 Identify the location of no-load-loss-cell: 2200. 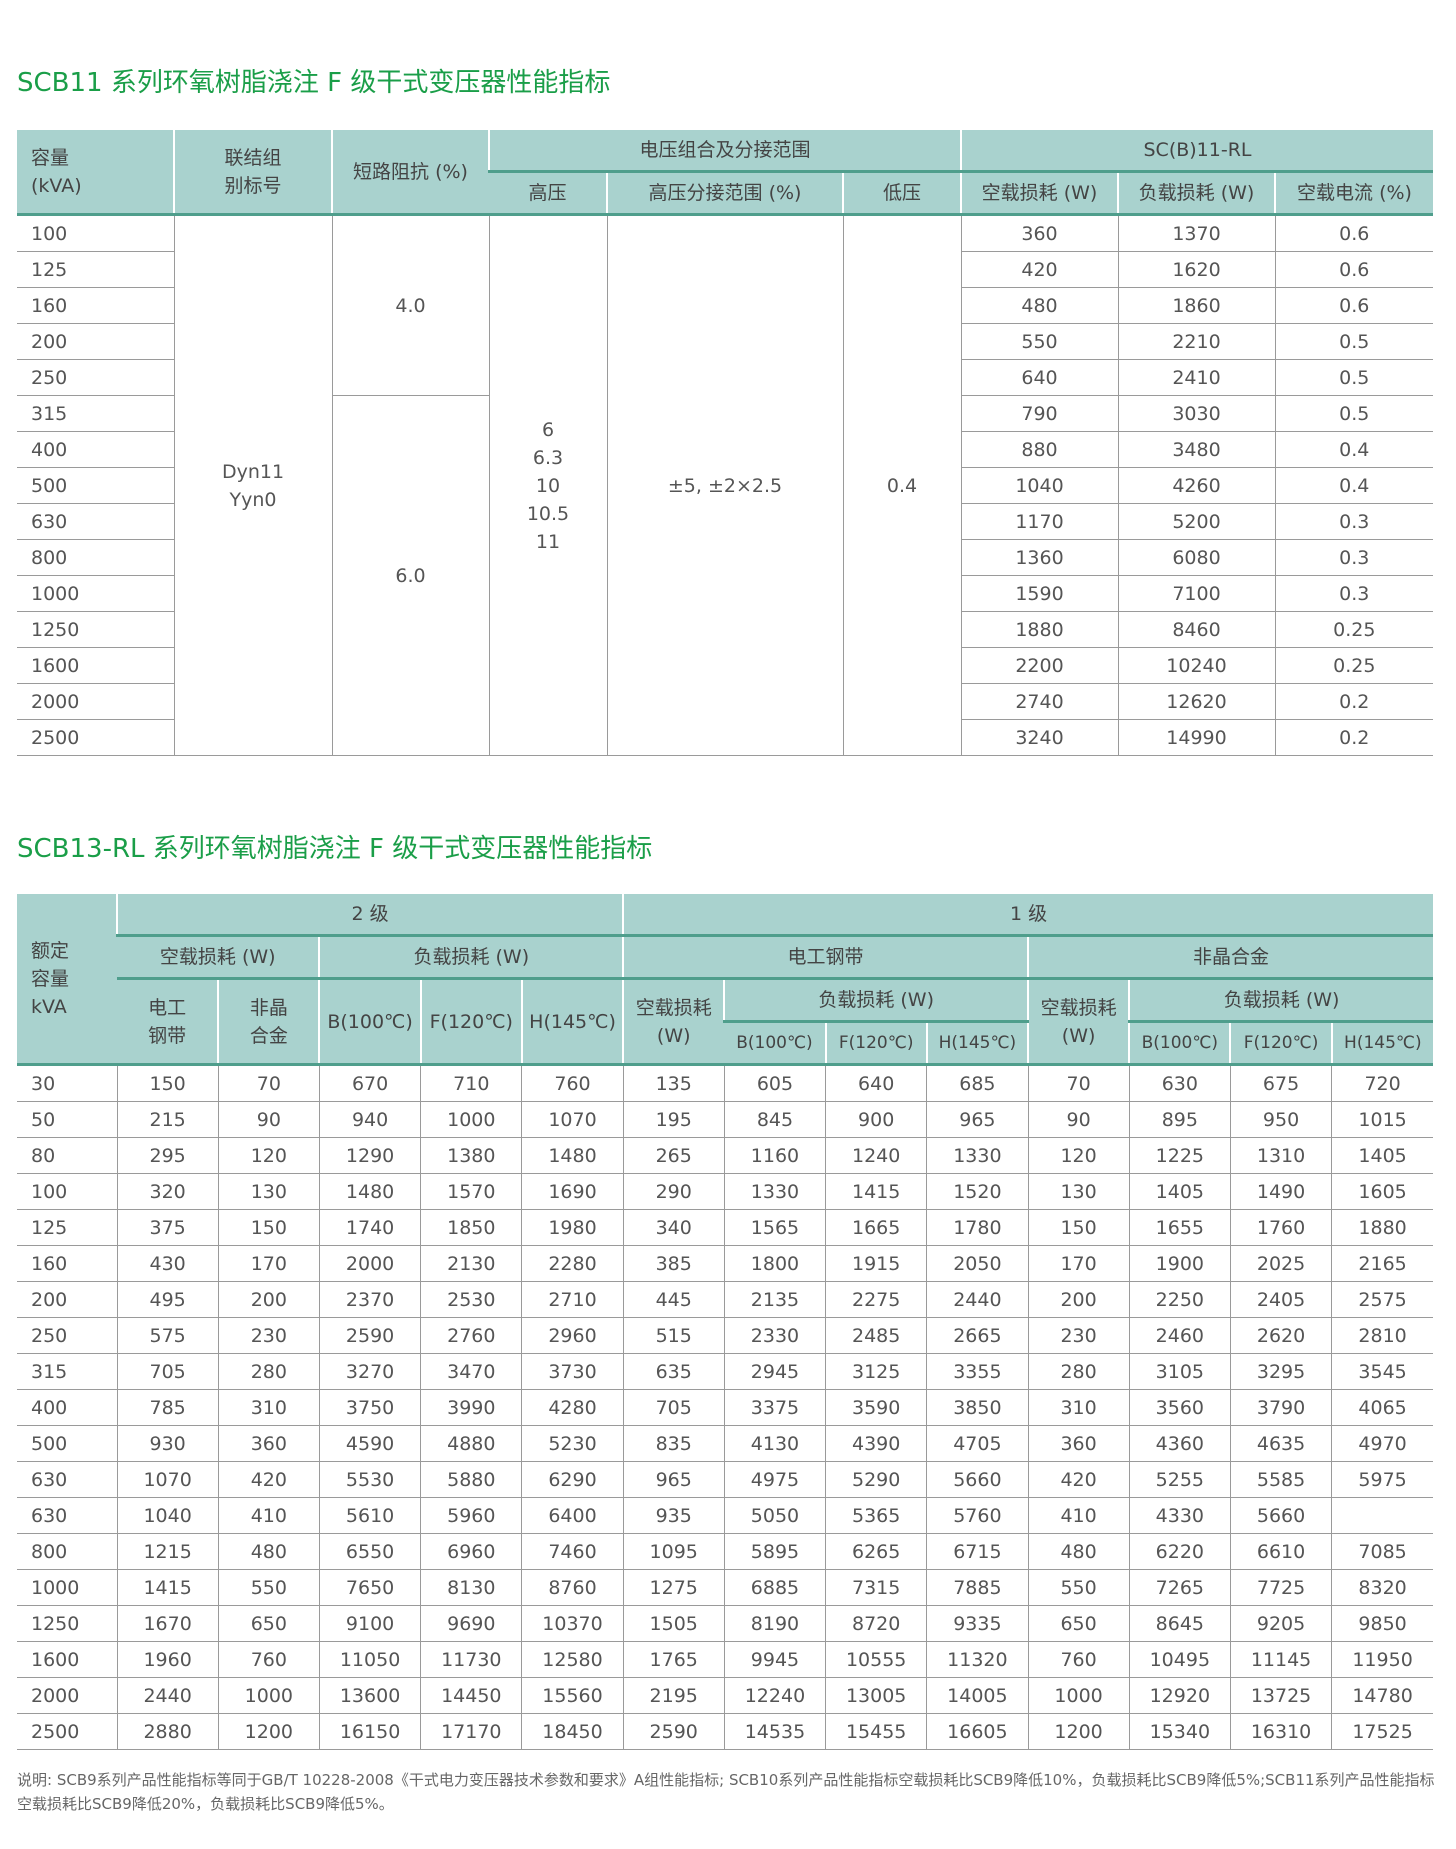
(1039, 665).